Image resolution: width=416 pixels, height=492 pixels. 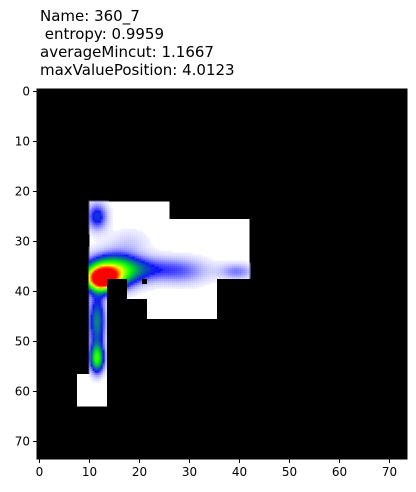 What do you see at coordinates (22, 192) in the screenshot?
I see `y-tick-label-20: 20` at bounding box center [22, 192].